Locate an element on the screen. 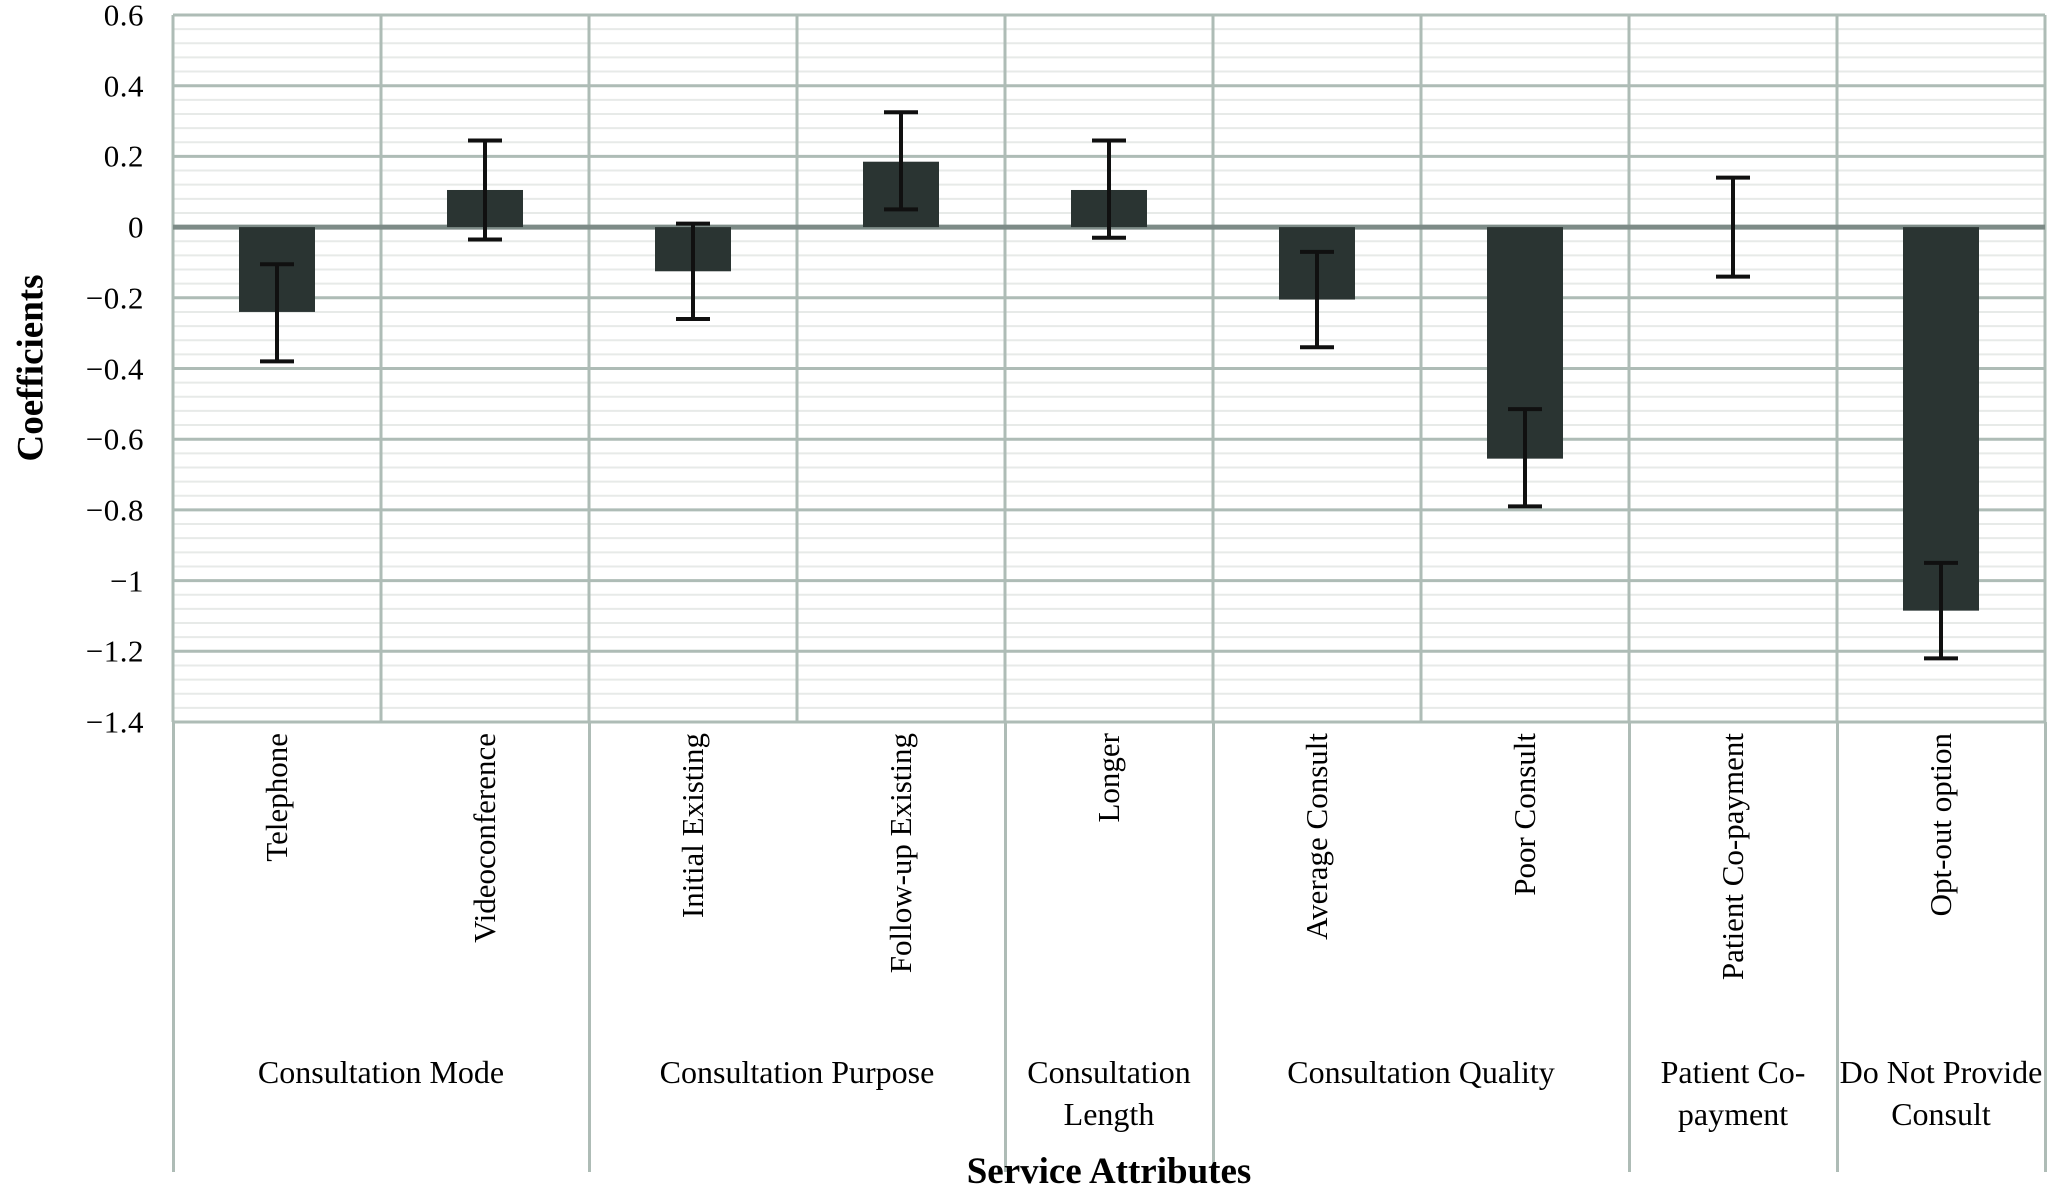  y-tick-label: −0.4 is located at coordinates (114, 368).